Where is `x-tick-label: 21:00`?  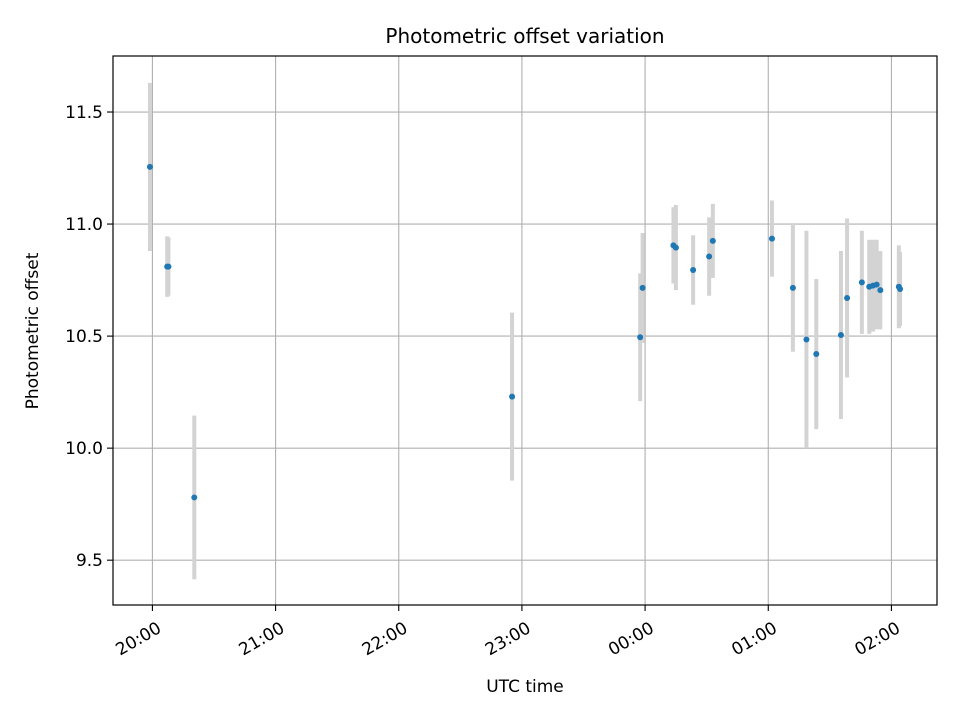
x-tick-label: 21:00 is located at coordinates (262, 639).